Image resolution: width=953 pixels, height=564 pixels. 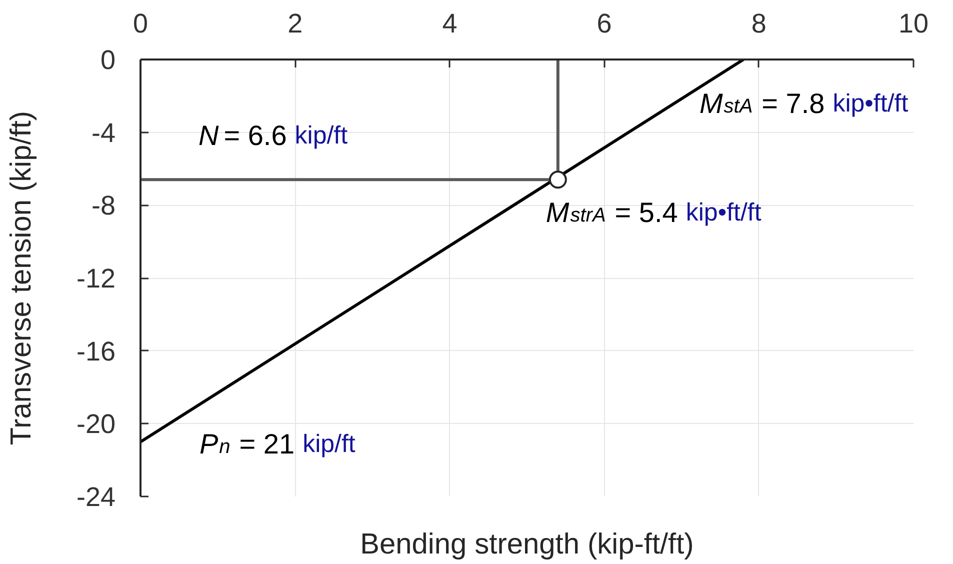 I want to click on y-tick-label: -12, so click(x=96, y=279).